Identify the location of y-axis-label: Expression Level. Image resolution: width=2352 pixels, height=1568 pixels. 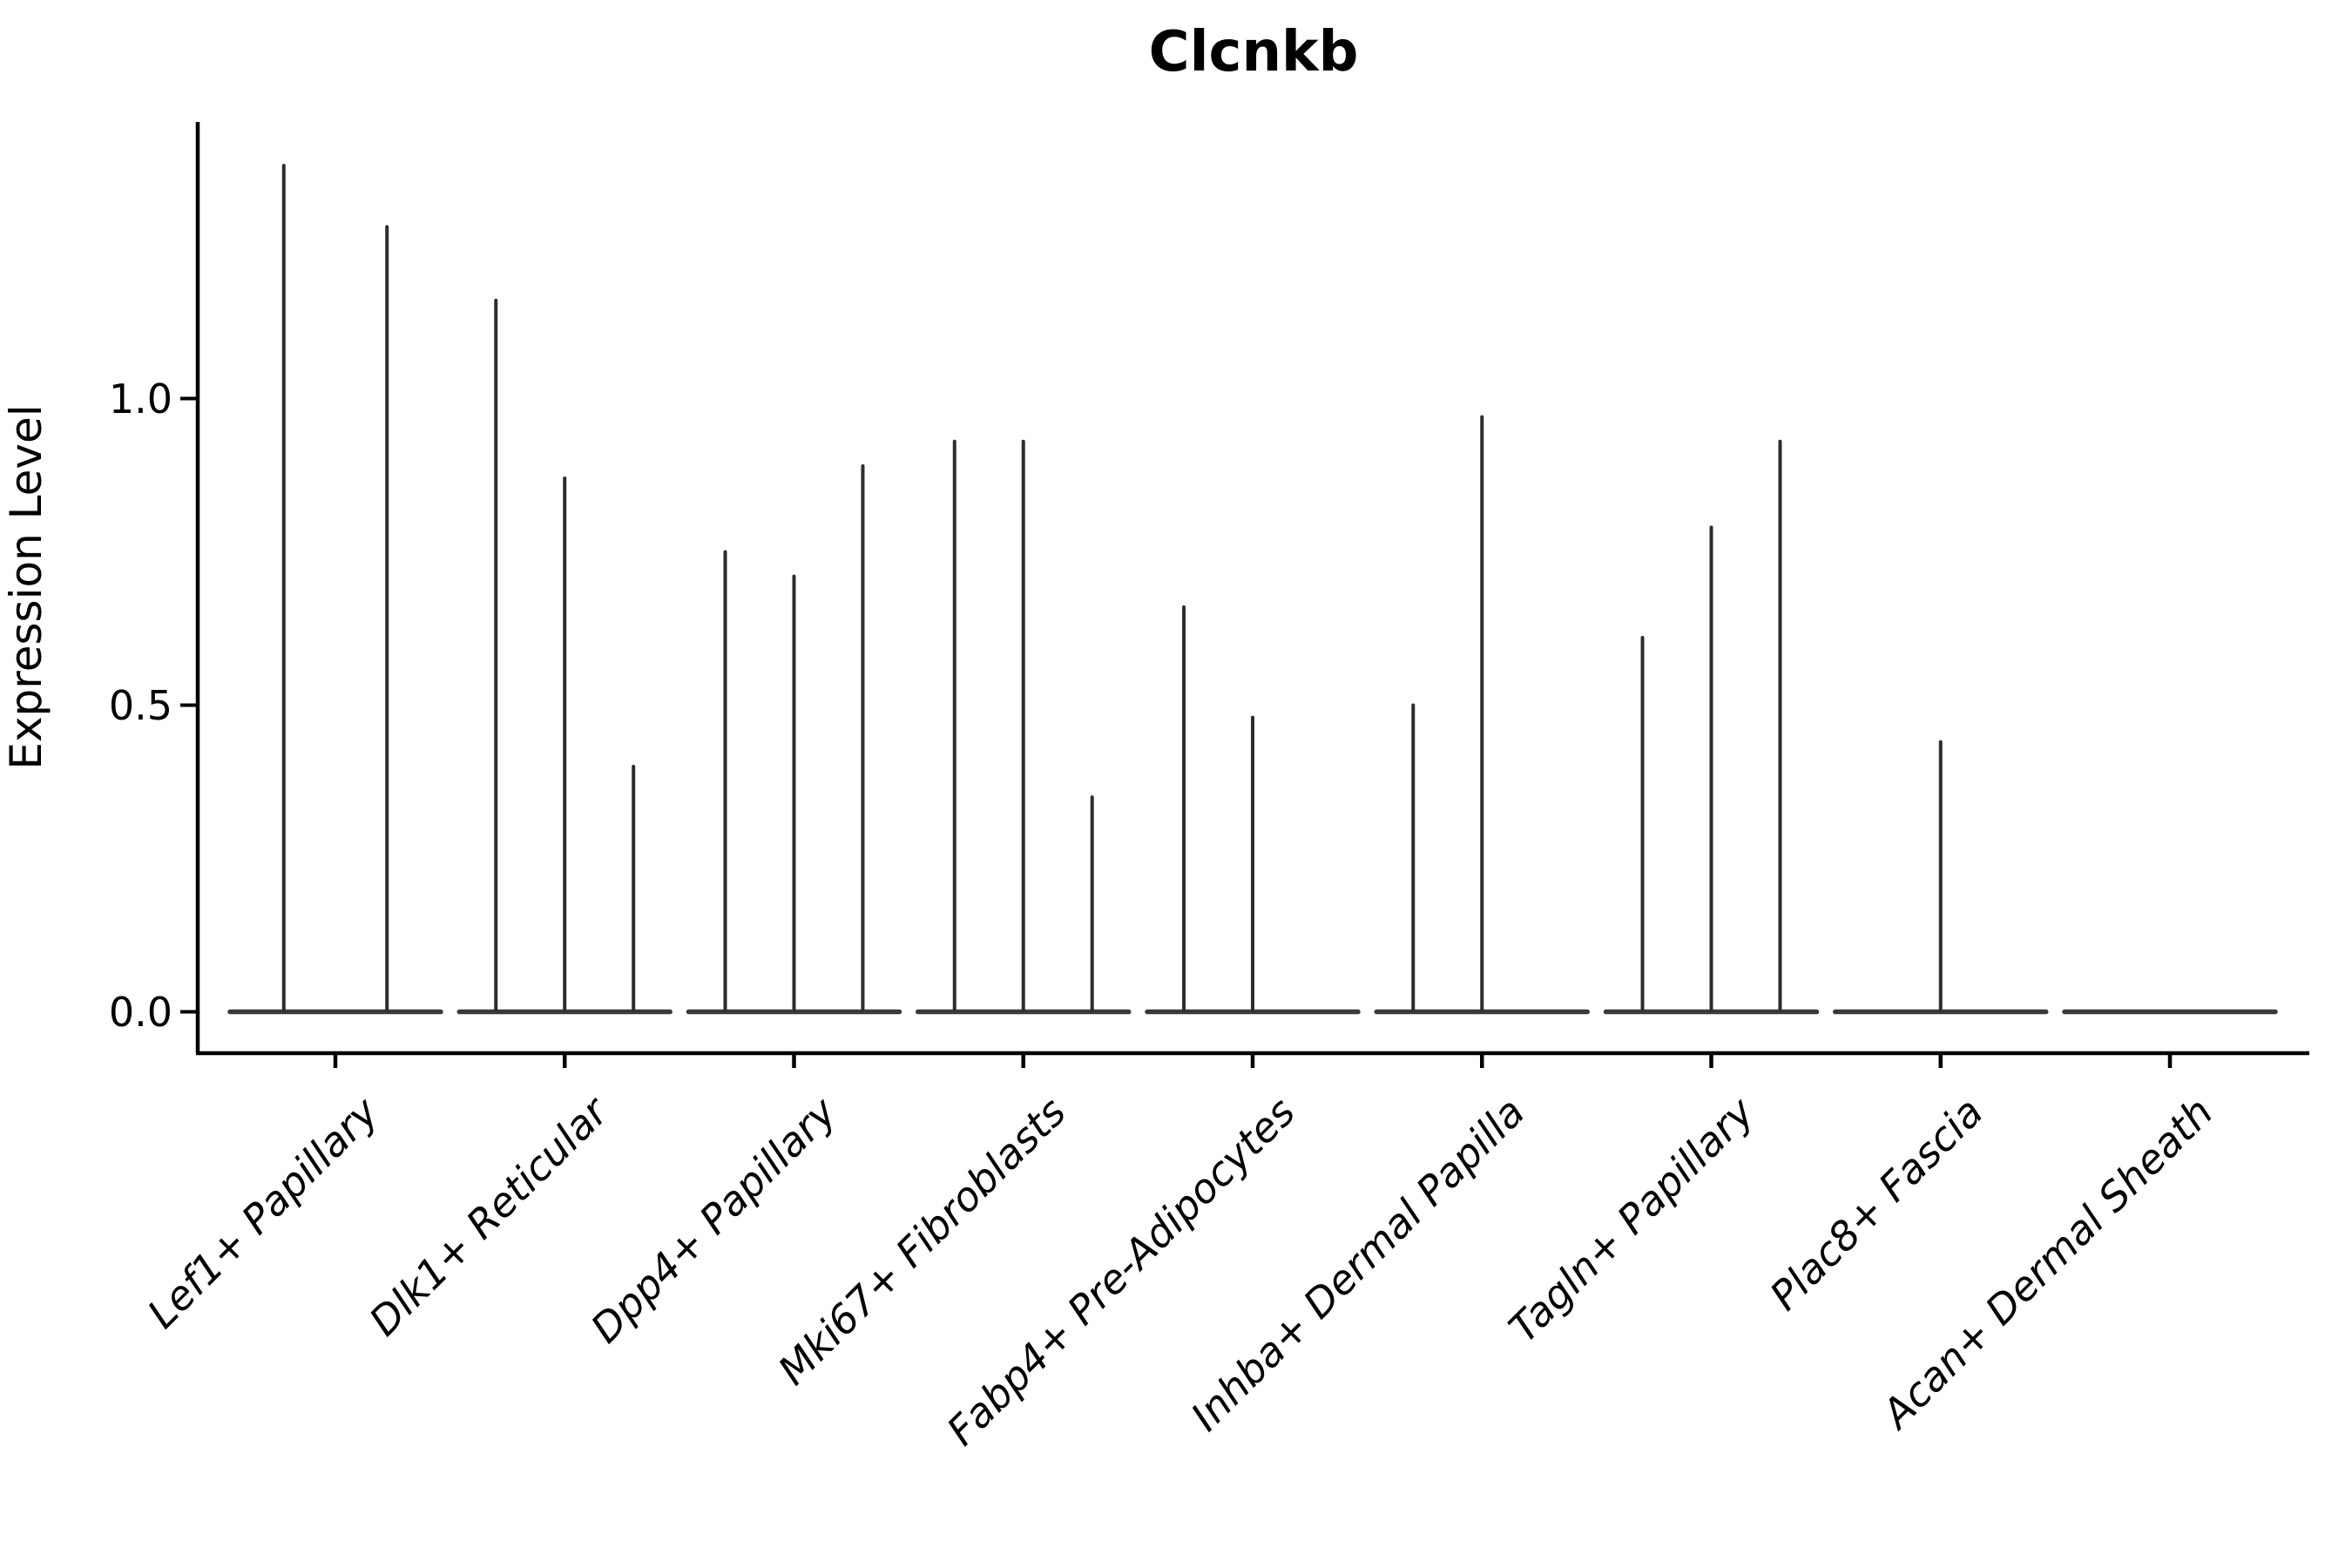
(26, 587).